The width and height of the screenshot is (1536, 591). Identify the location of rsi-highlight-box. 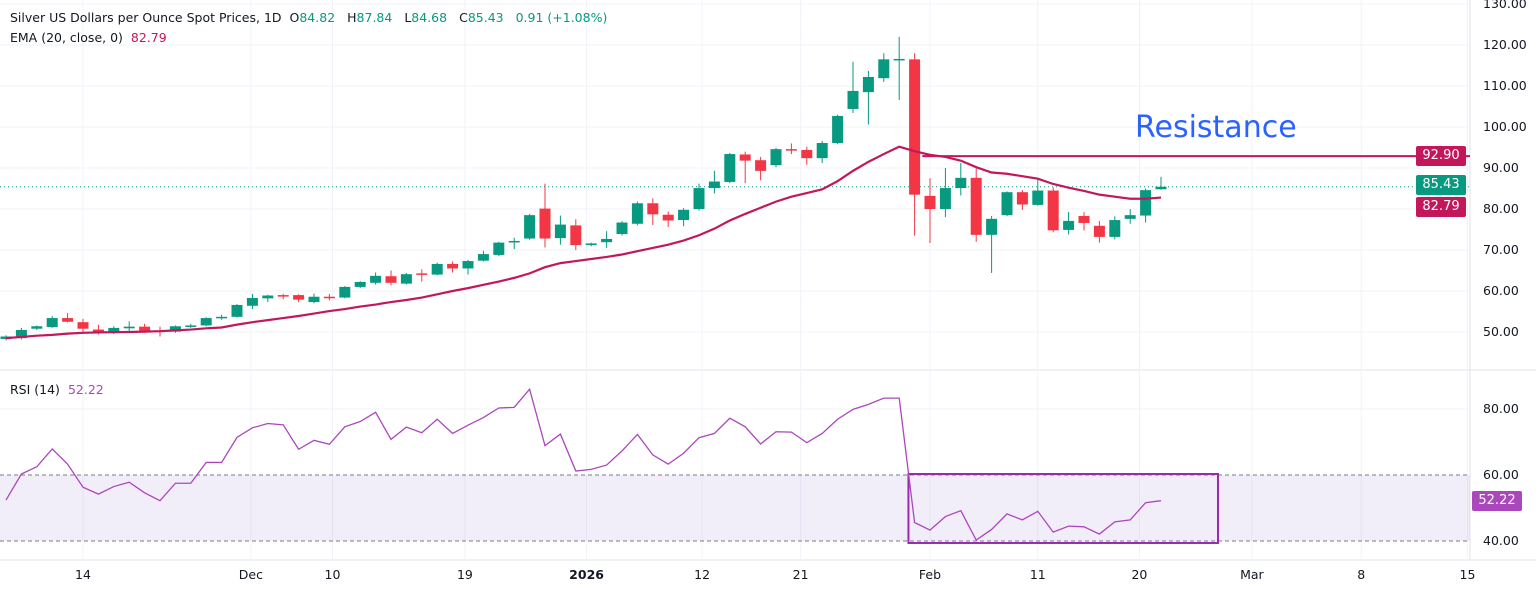
(1063, 508).